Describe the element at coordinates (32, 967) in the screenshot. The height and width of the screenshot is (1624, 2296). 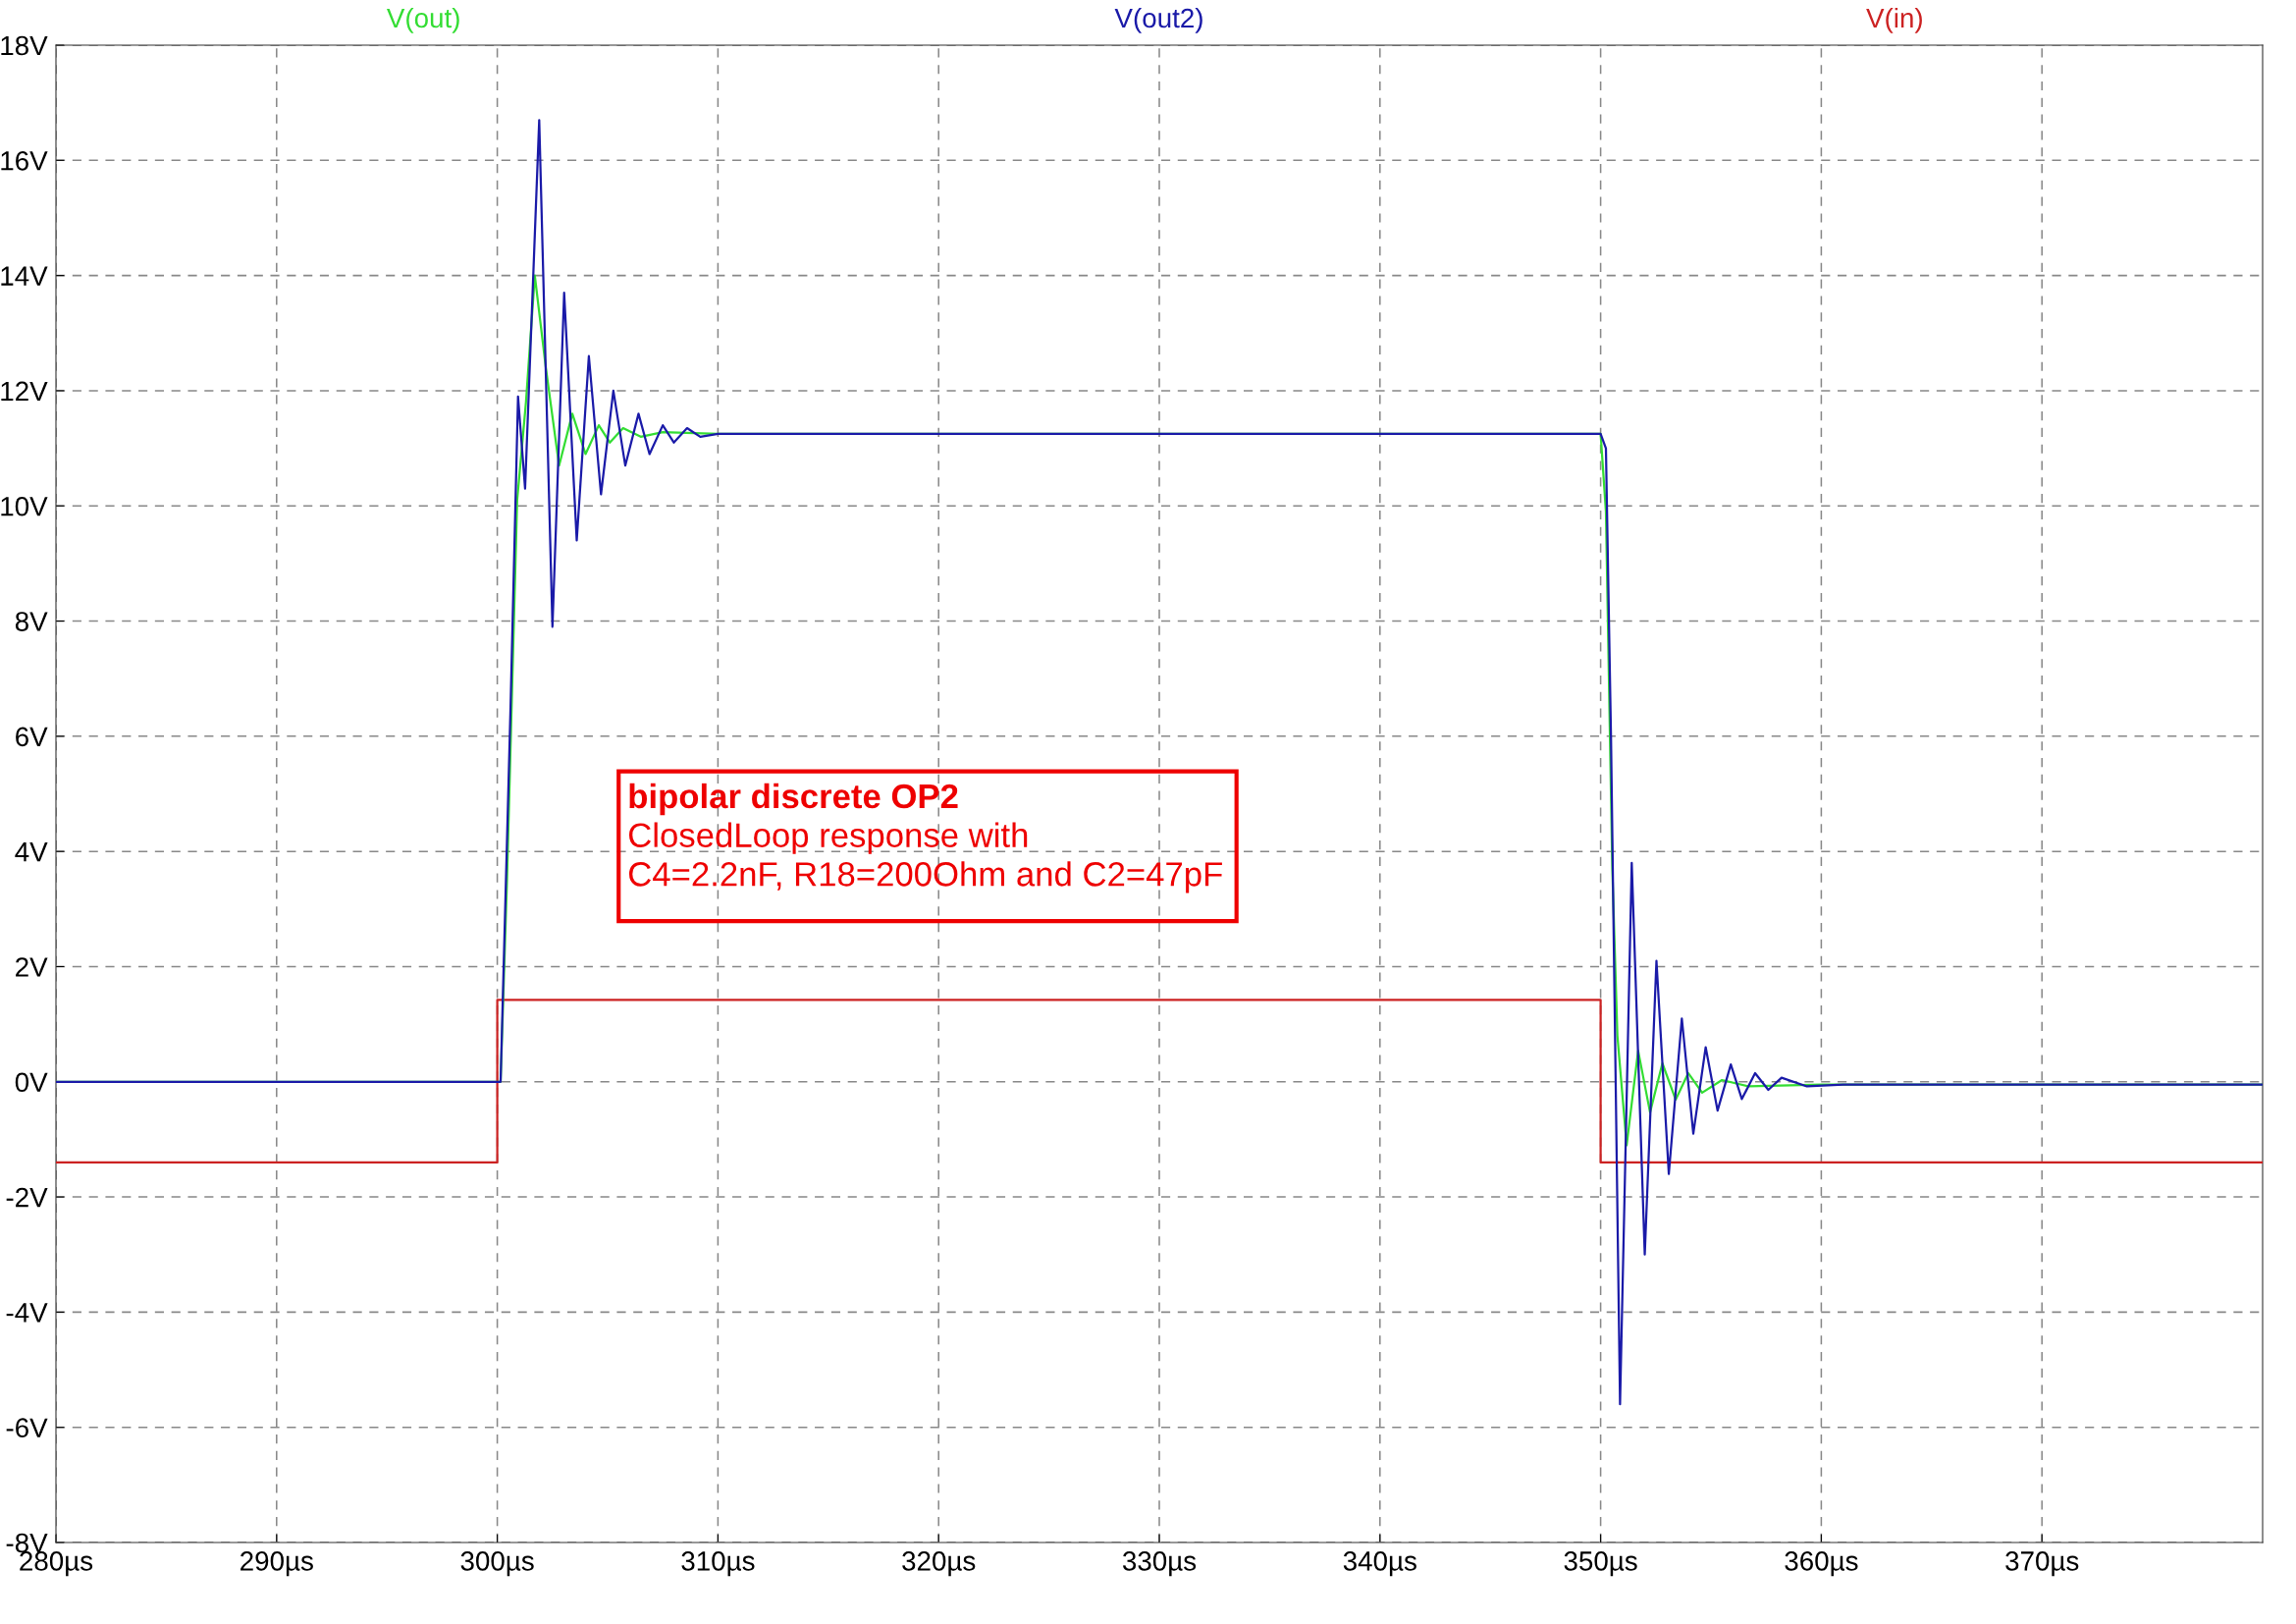
I see `y-tick-label: 2V` at that location.